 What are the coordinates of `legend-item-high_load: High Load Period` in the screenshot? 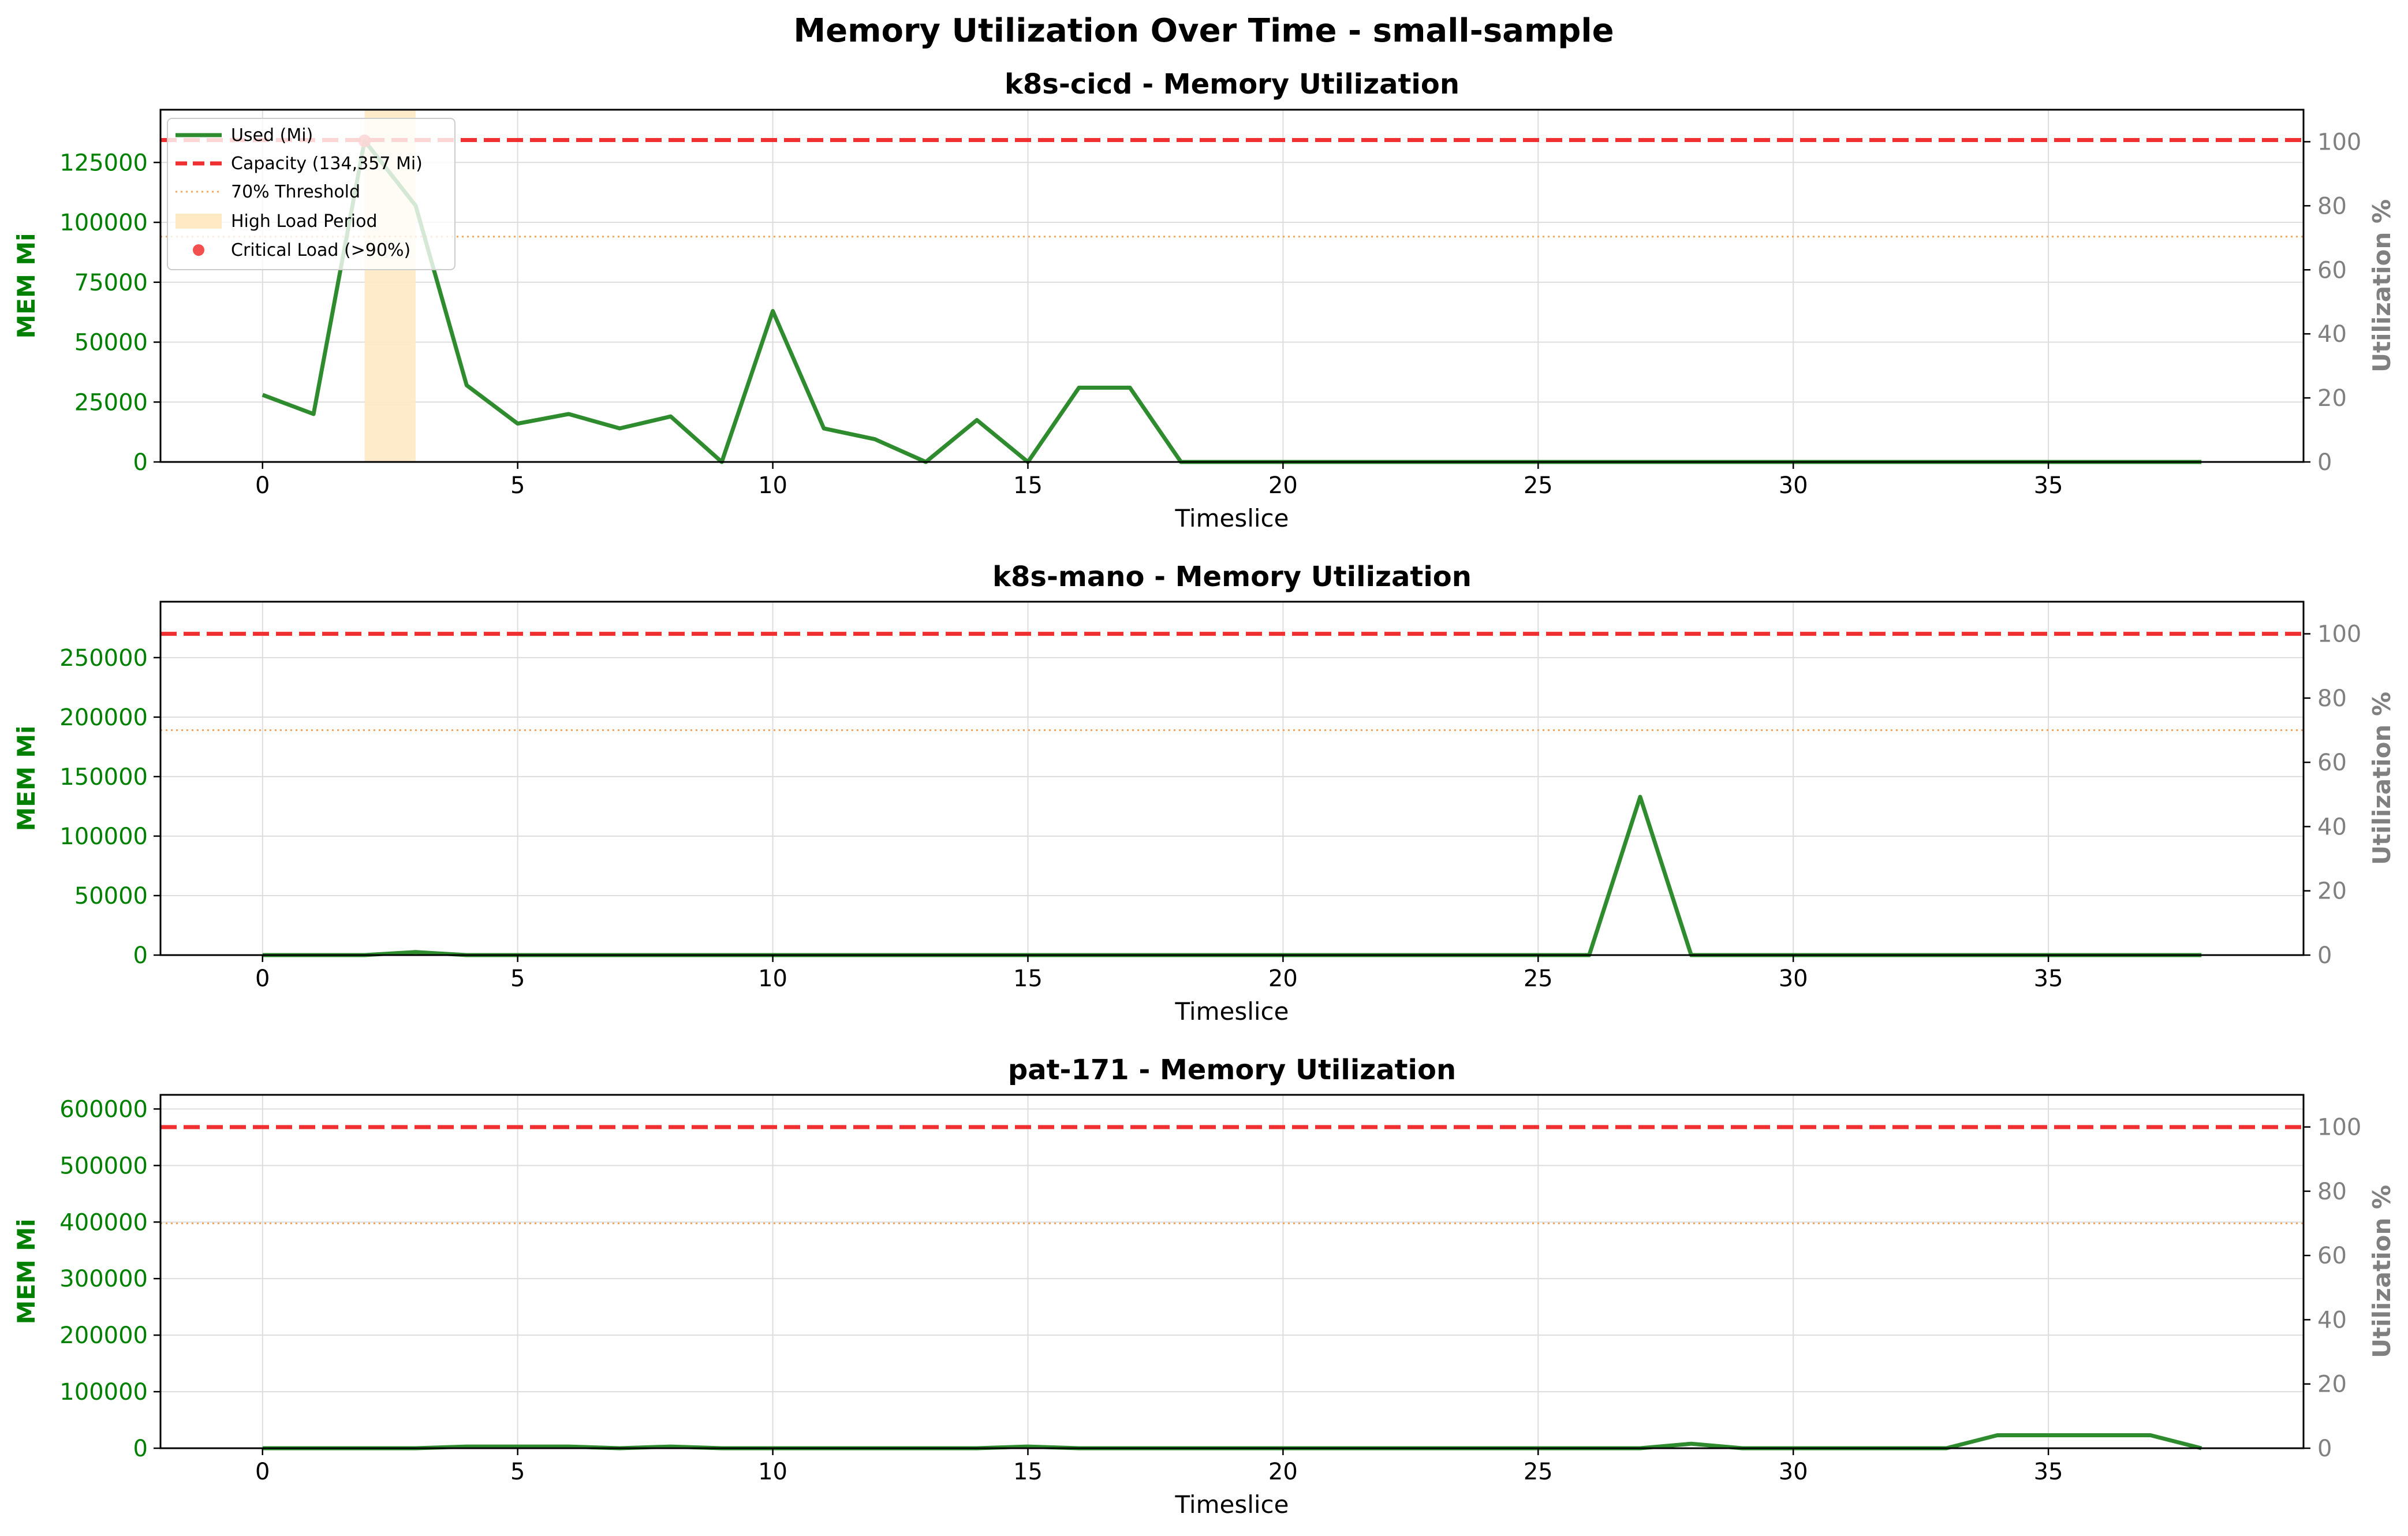 It's located at (277, 221).